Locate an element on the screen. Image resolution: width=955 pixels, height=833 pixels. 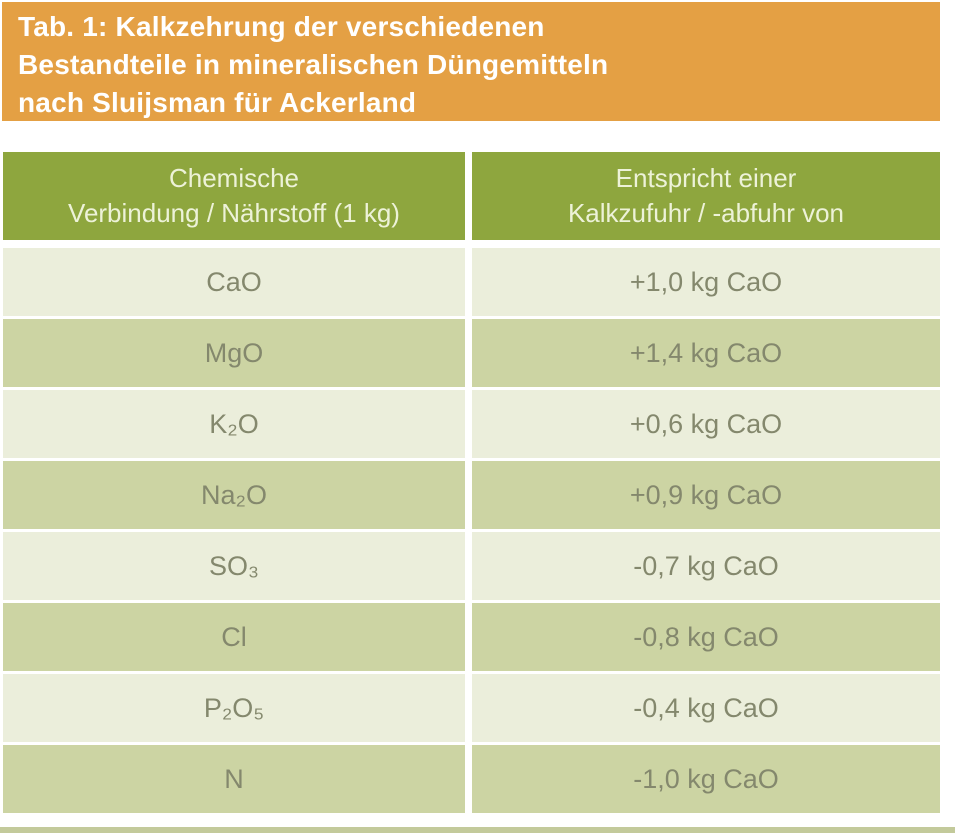
value-label: -0,8 kg CaO is located at coordinates (706, 636).